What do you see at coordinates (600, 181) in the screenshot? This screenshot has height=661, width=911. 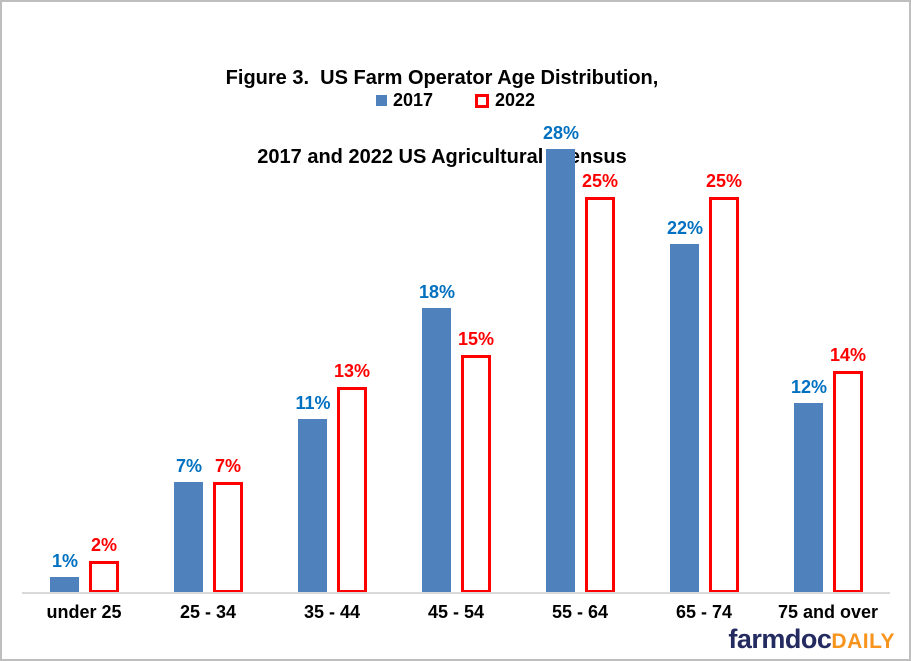 I see `value-label-2022-55-64: 25%` at bounding box center [600, 181].